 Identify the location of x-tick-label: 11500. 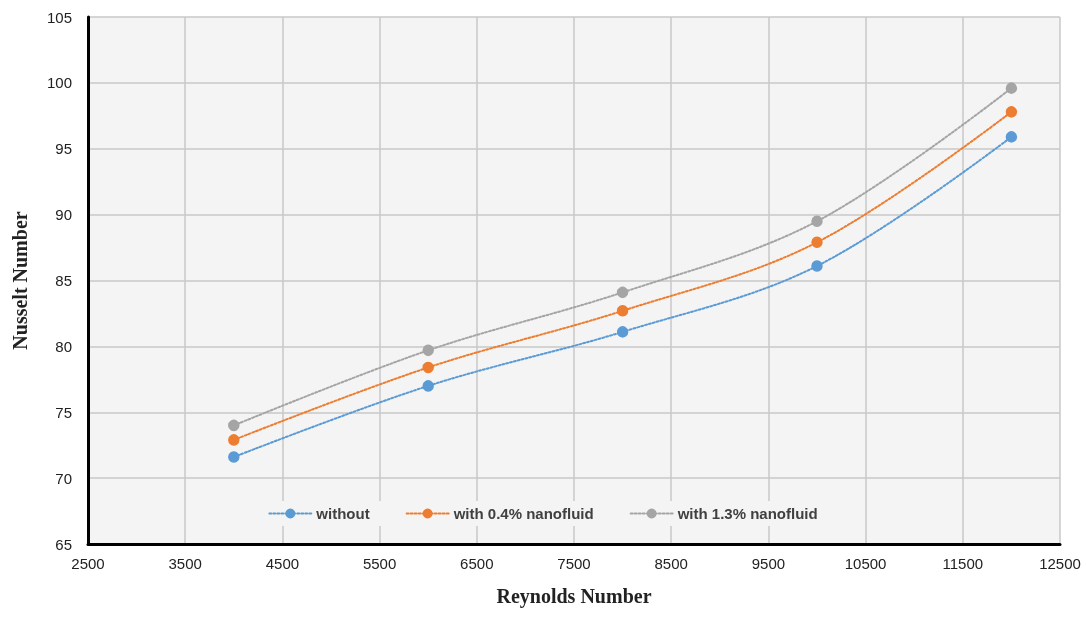
(963, 563).